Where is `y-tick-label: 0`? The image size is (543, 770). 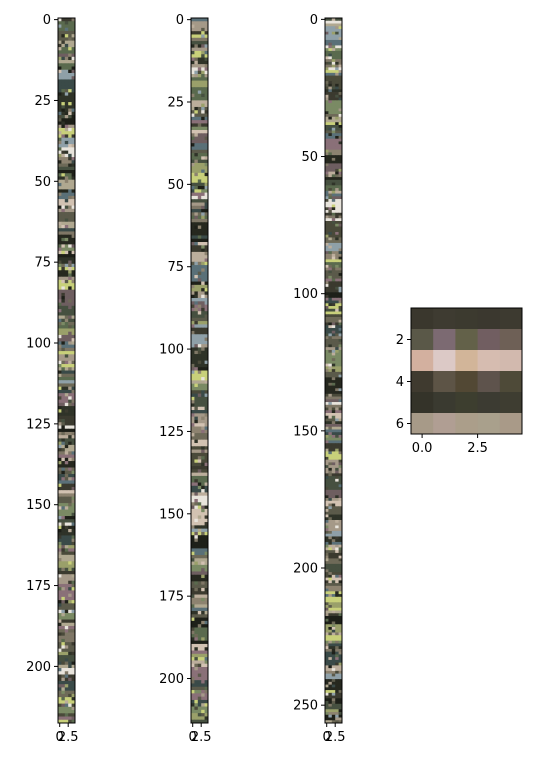
y-tick-label: 0 is located at coordinates (314, 20).